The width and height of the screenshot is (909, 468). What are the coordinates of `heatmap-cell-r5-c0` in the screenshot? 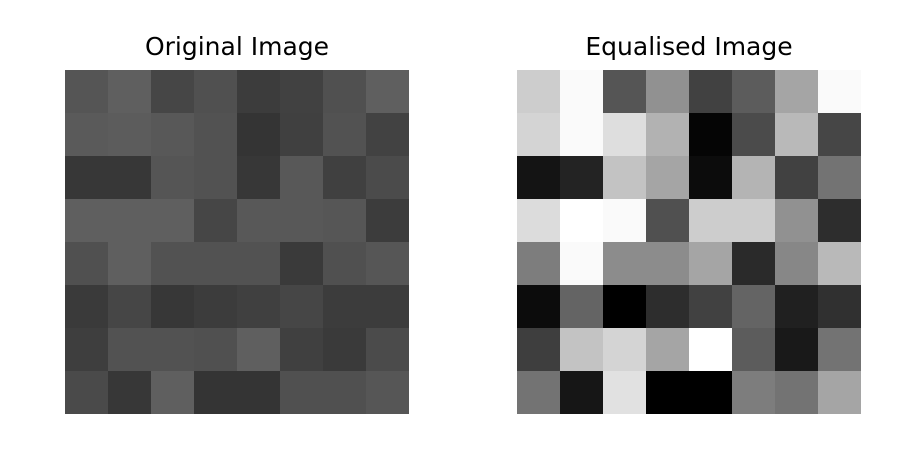 It's located at (538, 306).